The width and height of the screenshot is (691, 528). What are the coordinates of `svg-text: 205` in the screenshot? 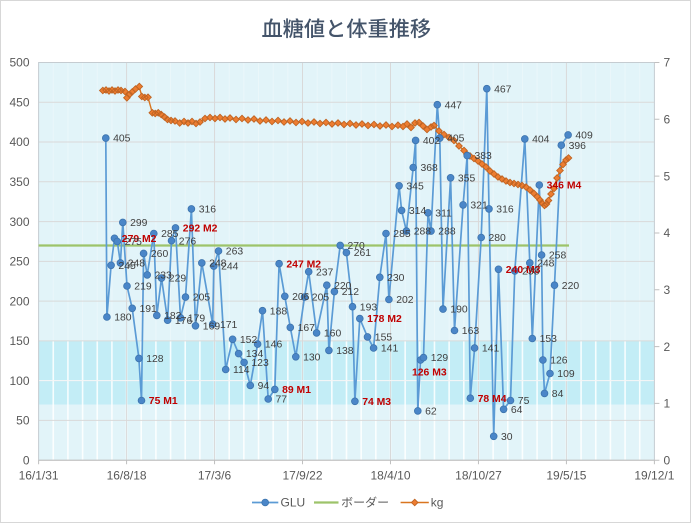 It's located at (202, 298).